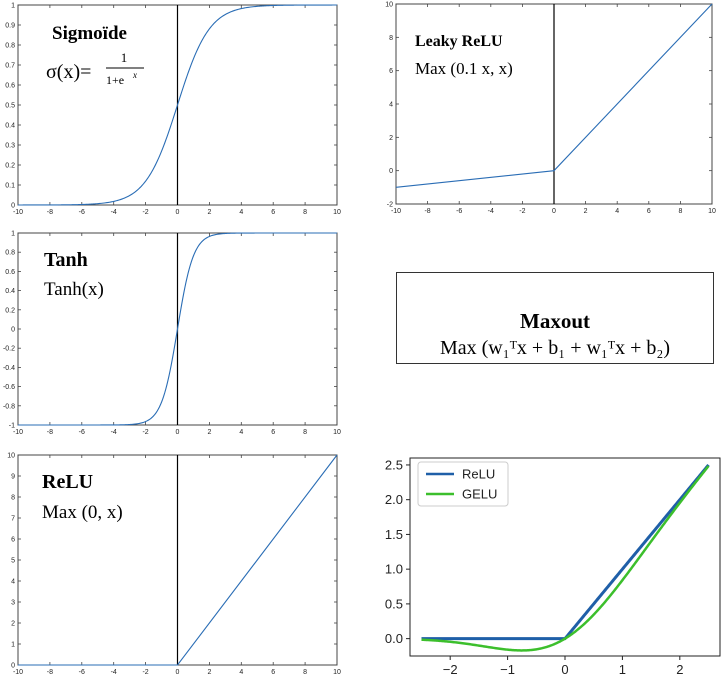 The image size is (724, 684). I want to click on x-tick-label: −2, so click(450, 669).